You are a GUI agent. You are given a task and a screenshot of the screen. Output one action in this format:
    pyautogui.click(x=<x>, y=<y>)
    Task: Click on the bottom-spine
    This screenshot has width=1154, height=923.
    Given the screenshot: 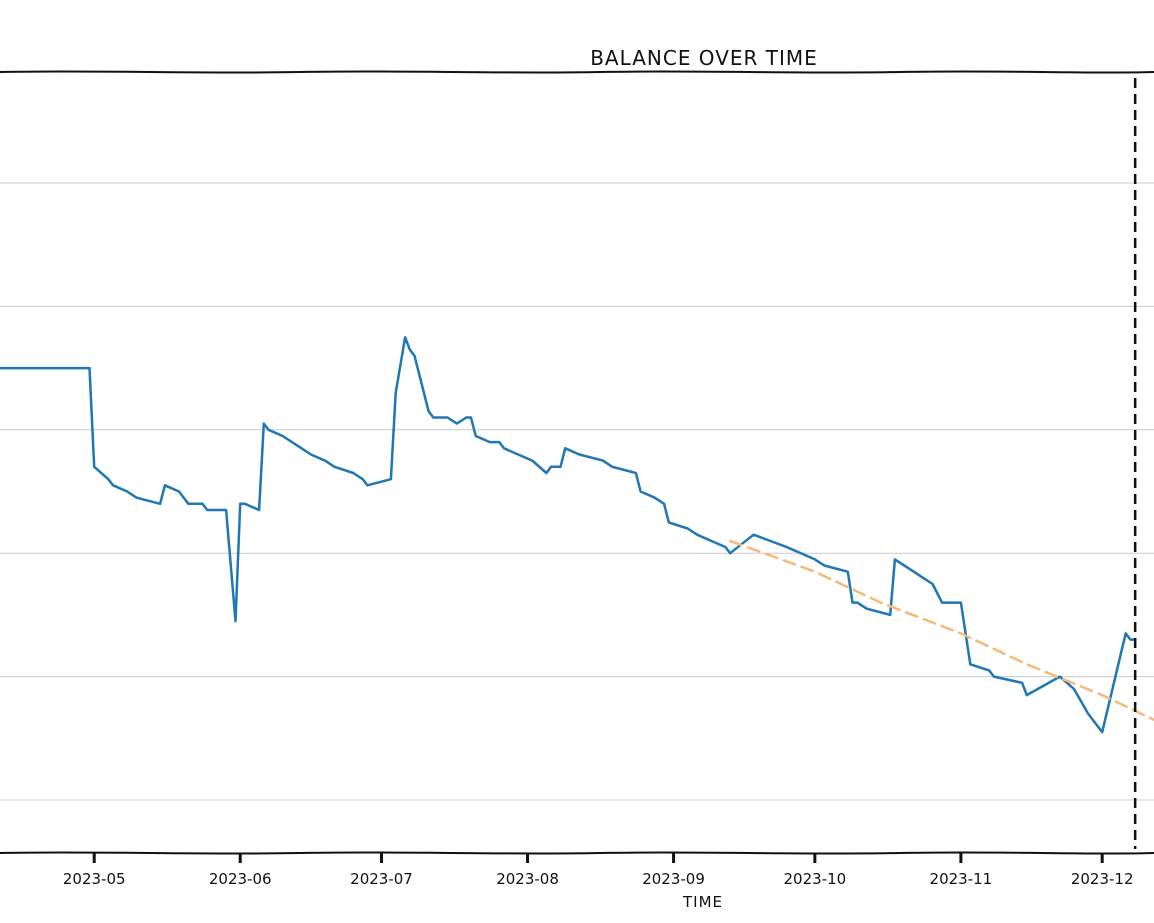 What is the action you would take?
    pyautogui.click(x=577, y=853)
    